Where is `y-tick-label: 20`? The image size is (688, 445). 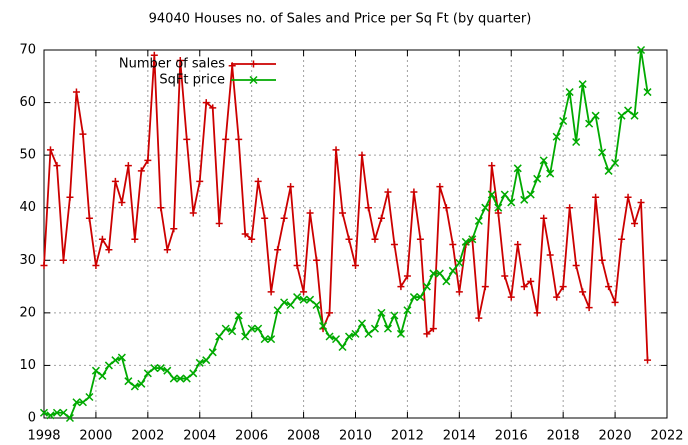
y-tick-label: 20 is located at coordinates (27, 312).